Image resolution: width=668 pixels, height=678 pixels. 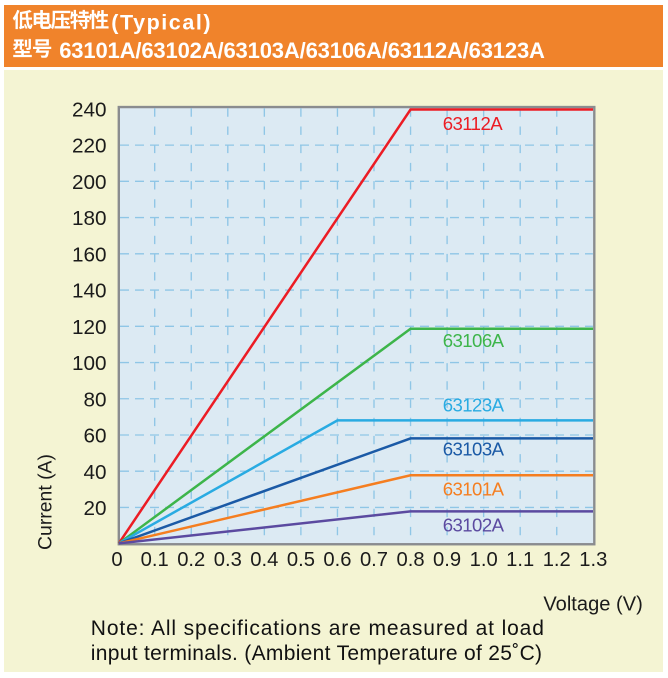 What do you see at coordinates (447, 560) in the screenshot?
I see `svg-text: 0.9` at bounding box center [447, 560].